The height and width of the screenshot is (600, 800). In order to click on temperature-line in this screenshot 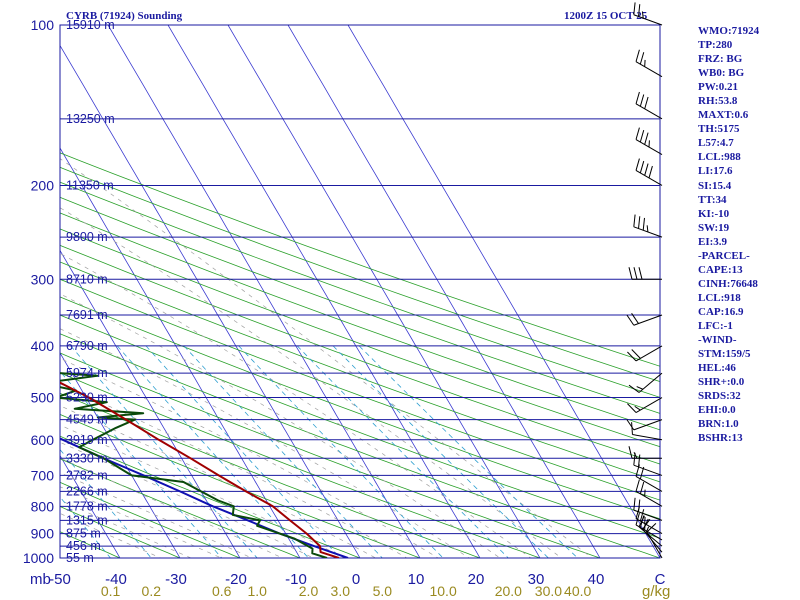, I will do `click(200, 469)`.